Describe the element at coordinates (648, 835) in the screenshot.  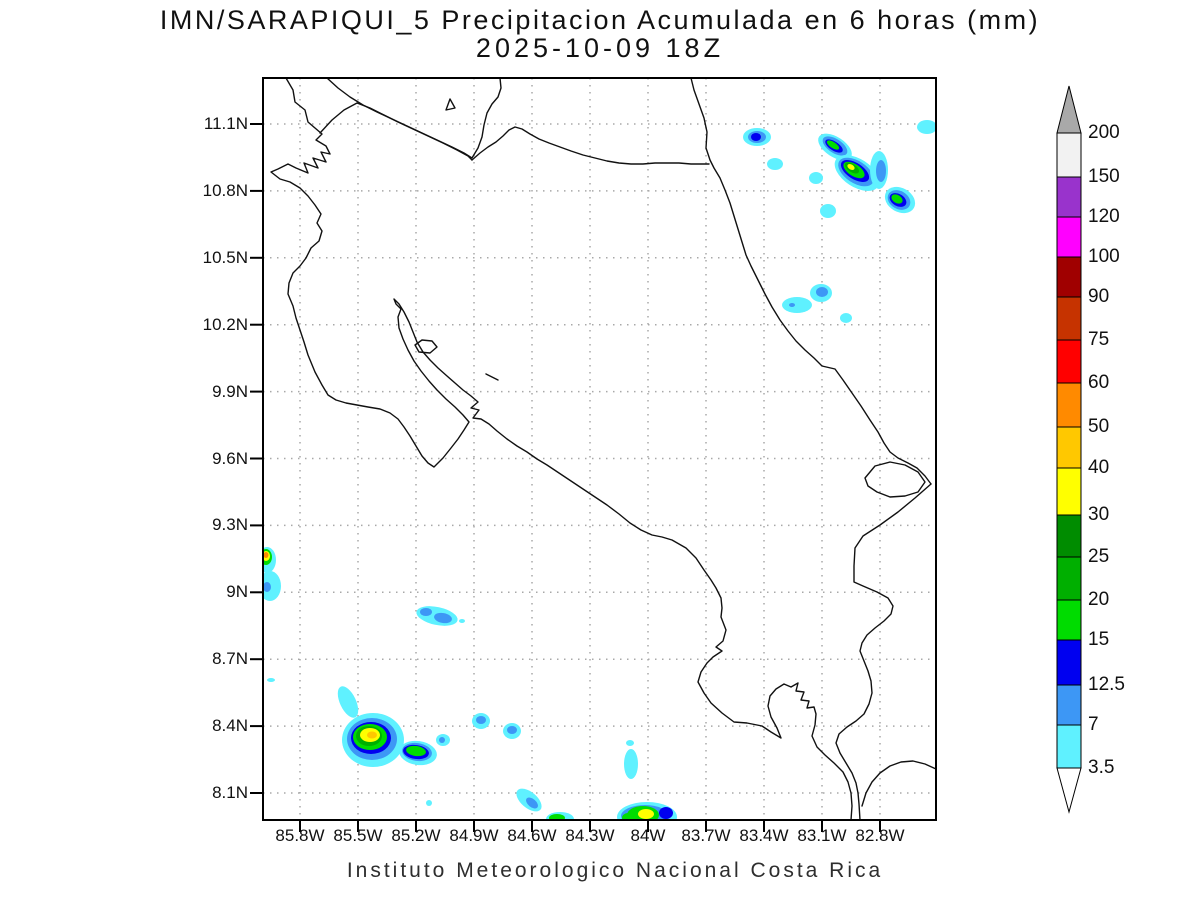
I see `lon-tick-label: 84W` at that location.